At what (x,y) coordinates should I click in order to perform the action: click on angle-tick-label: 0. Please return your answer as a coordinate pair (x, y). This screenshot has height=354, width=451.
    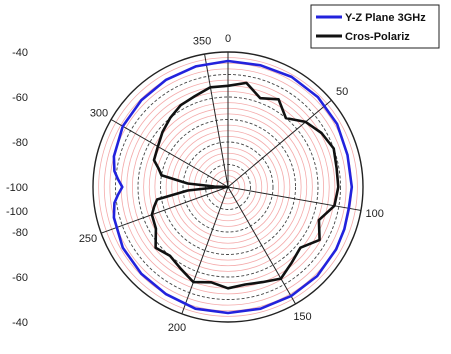
    Looking at the image, I should click on (228, 39).